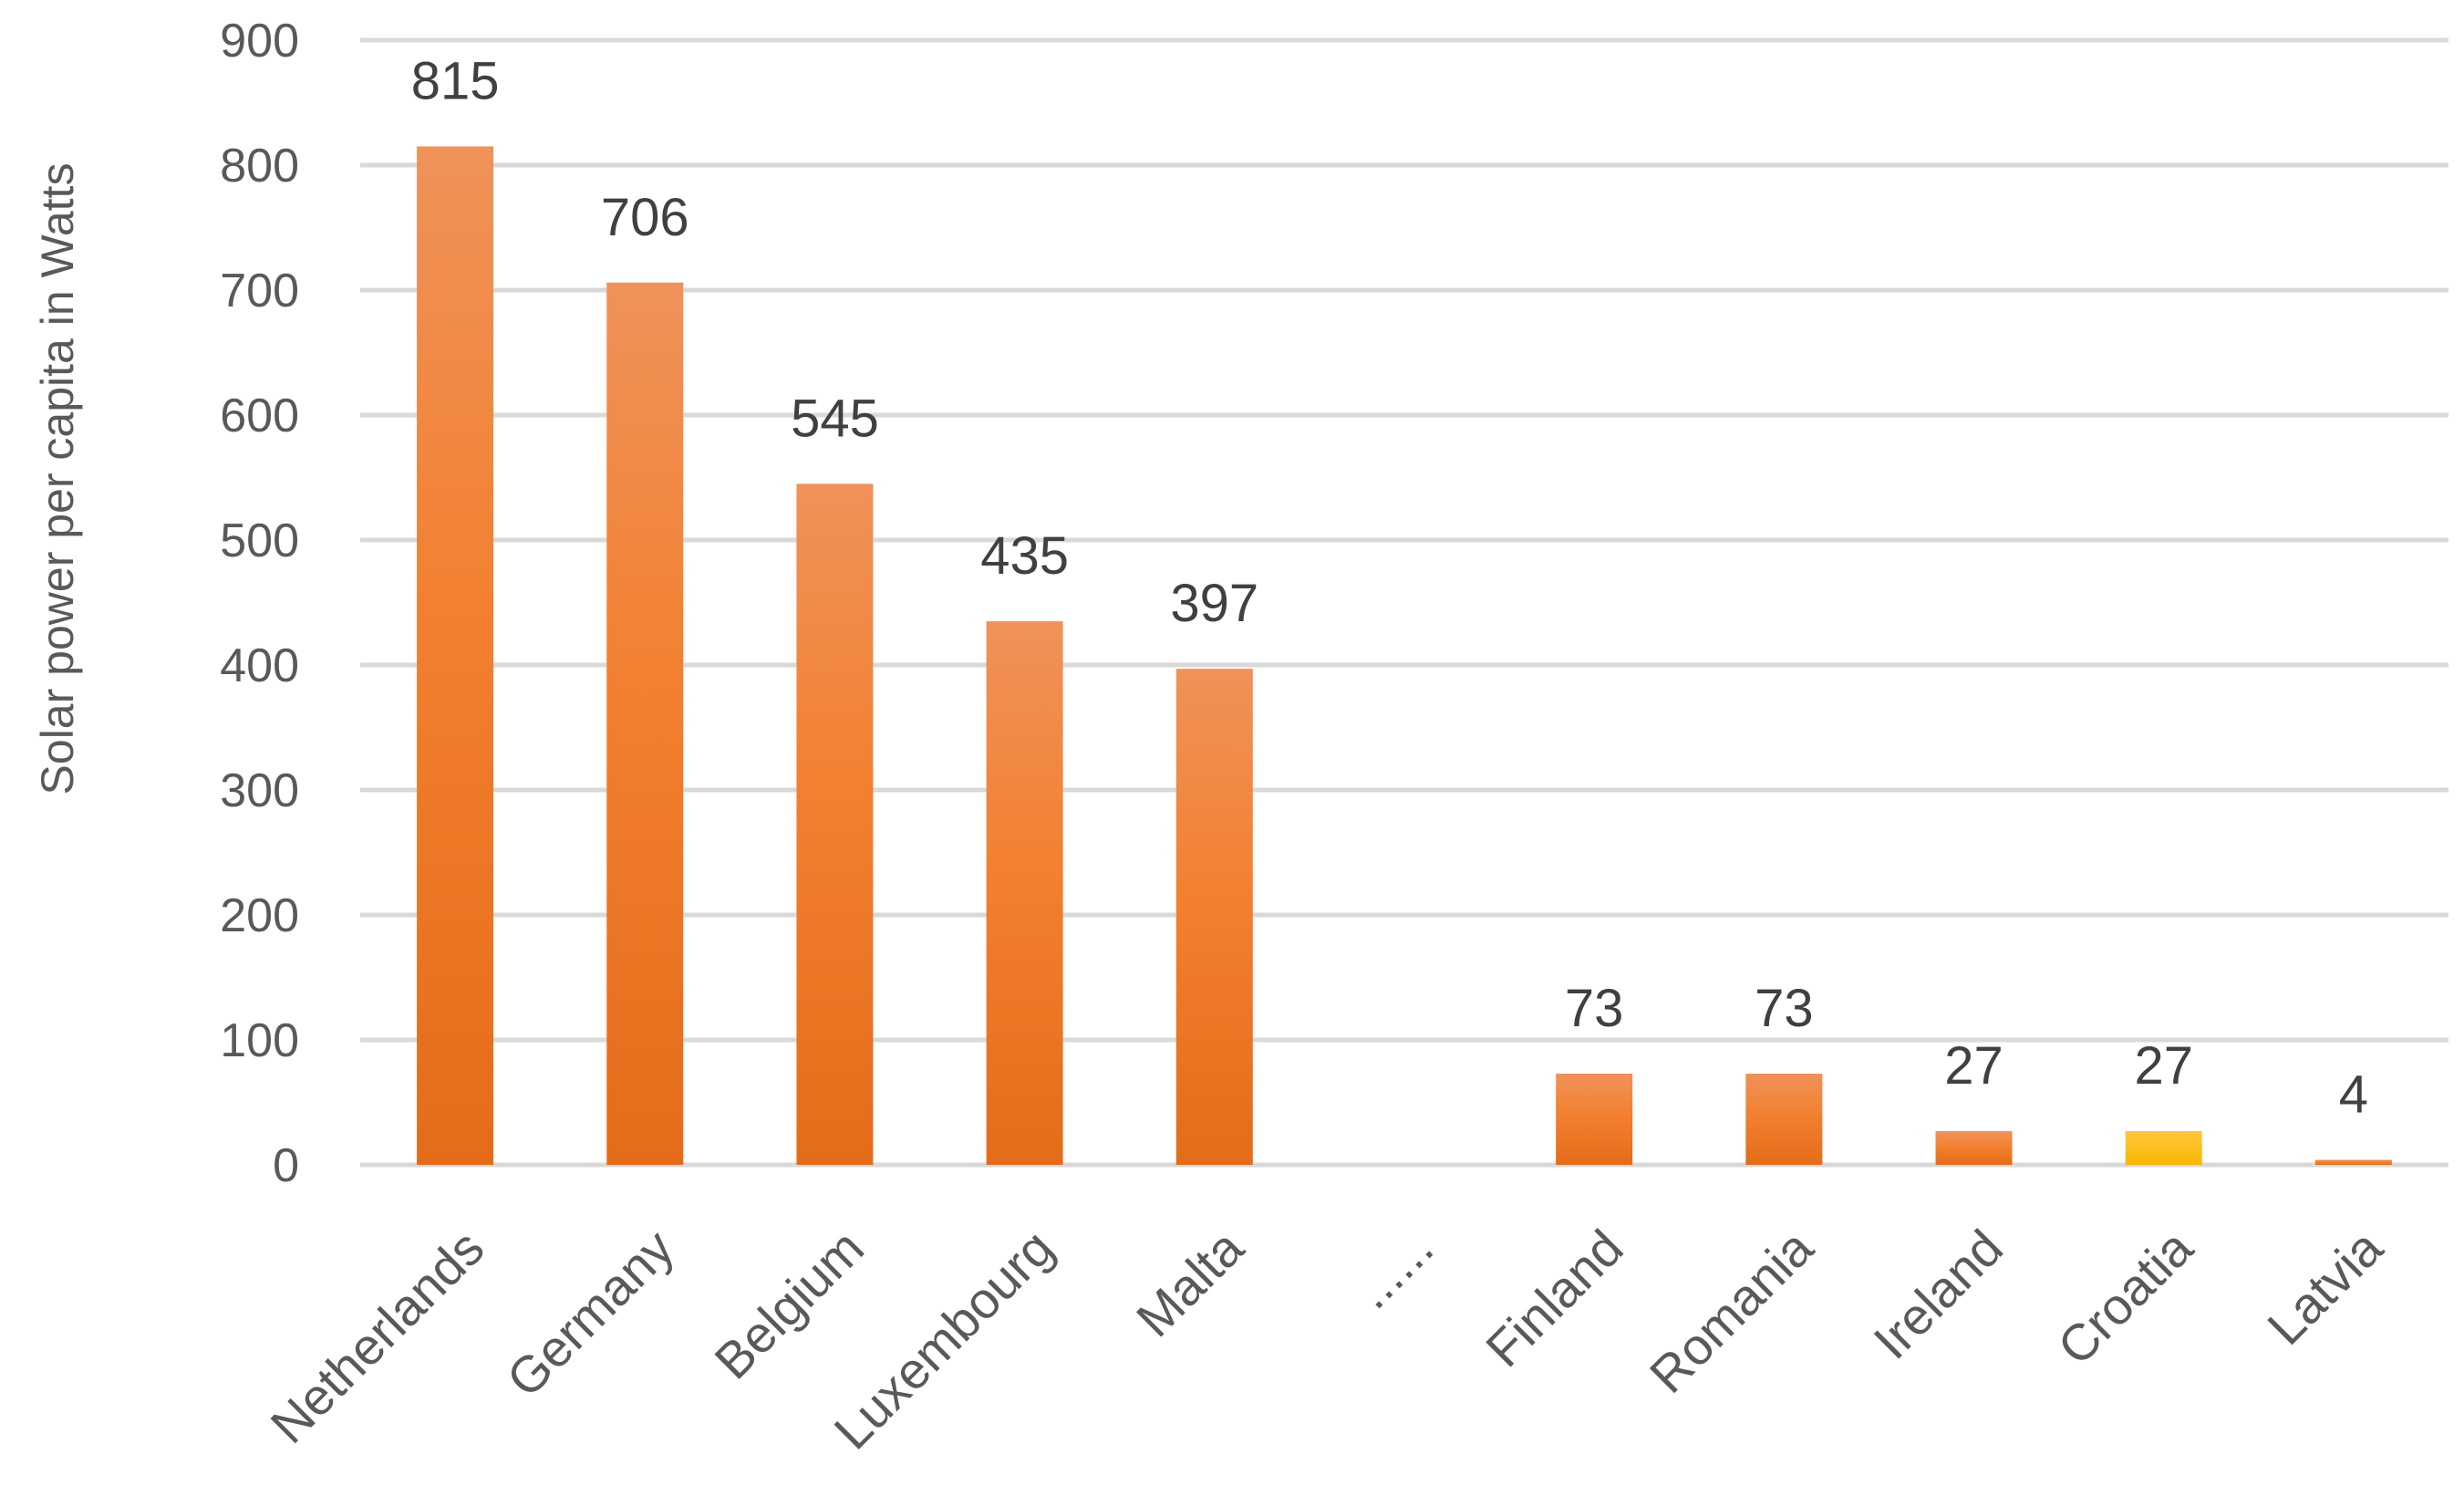 Image resolution: width=2464 pixels, height=1496 pixels. I want to click on y-axis-tick-labels: 0 100 200 300 400 500 600 700 800 900, so click(260, 603).